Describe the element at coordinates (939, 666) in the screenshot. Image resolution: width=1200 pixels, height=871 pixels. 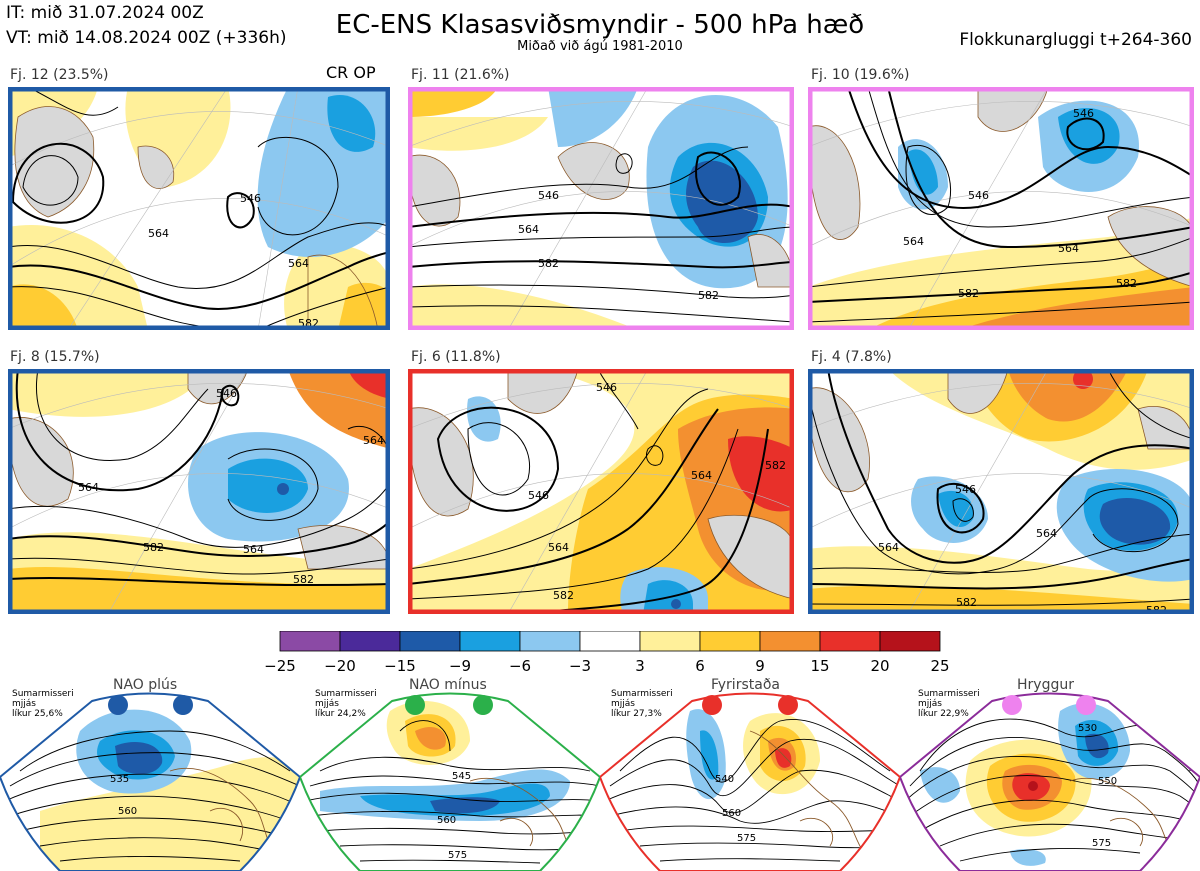
I see `colorbar-tick-label: 25` at that location.